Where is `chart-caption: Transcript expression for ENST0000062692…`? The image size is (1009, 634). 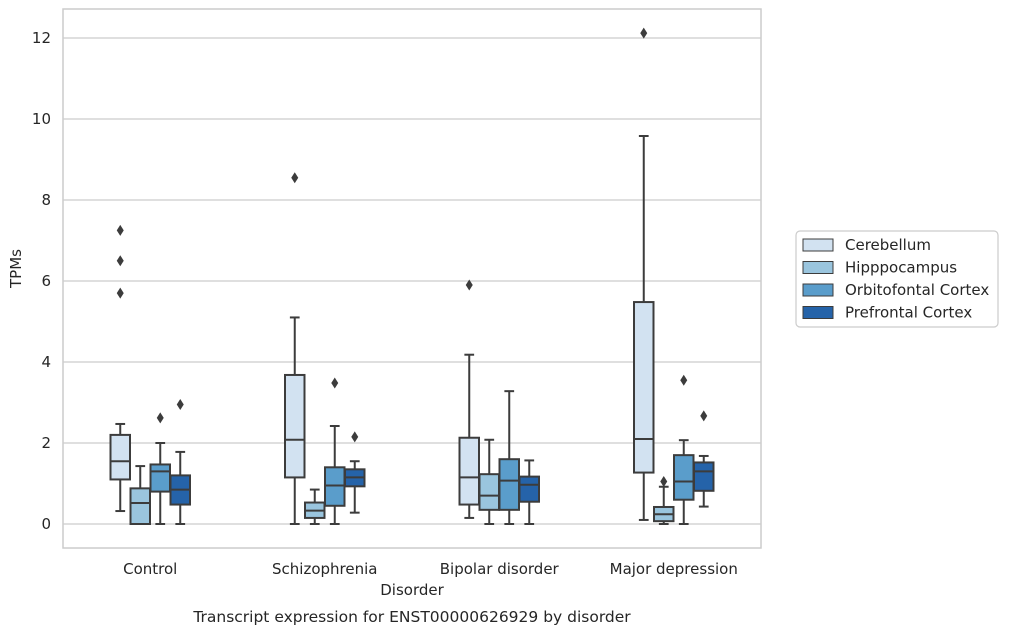
chart-caption: Transcript expression for ENST0000062692… is located at coordinates (411, 617).